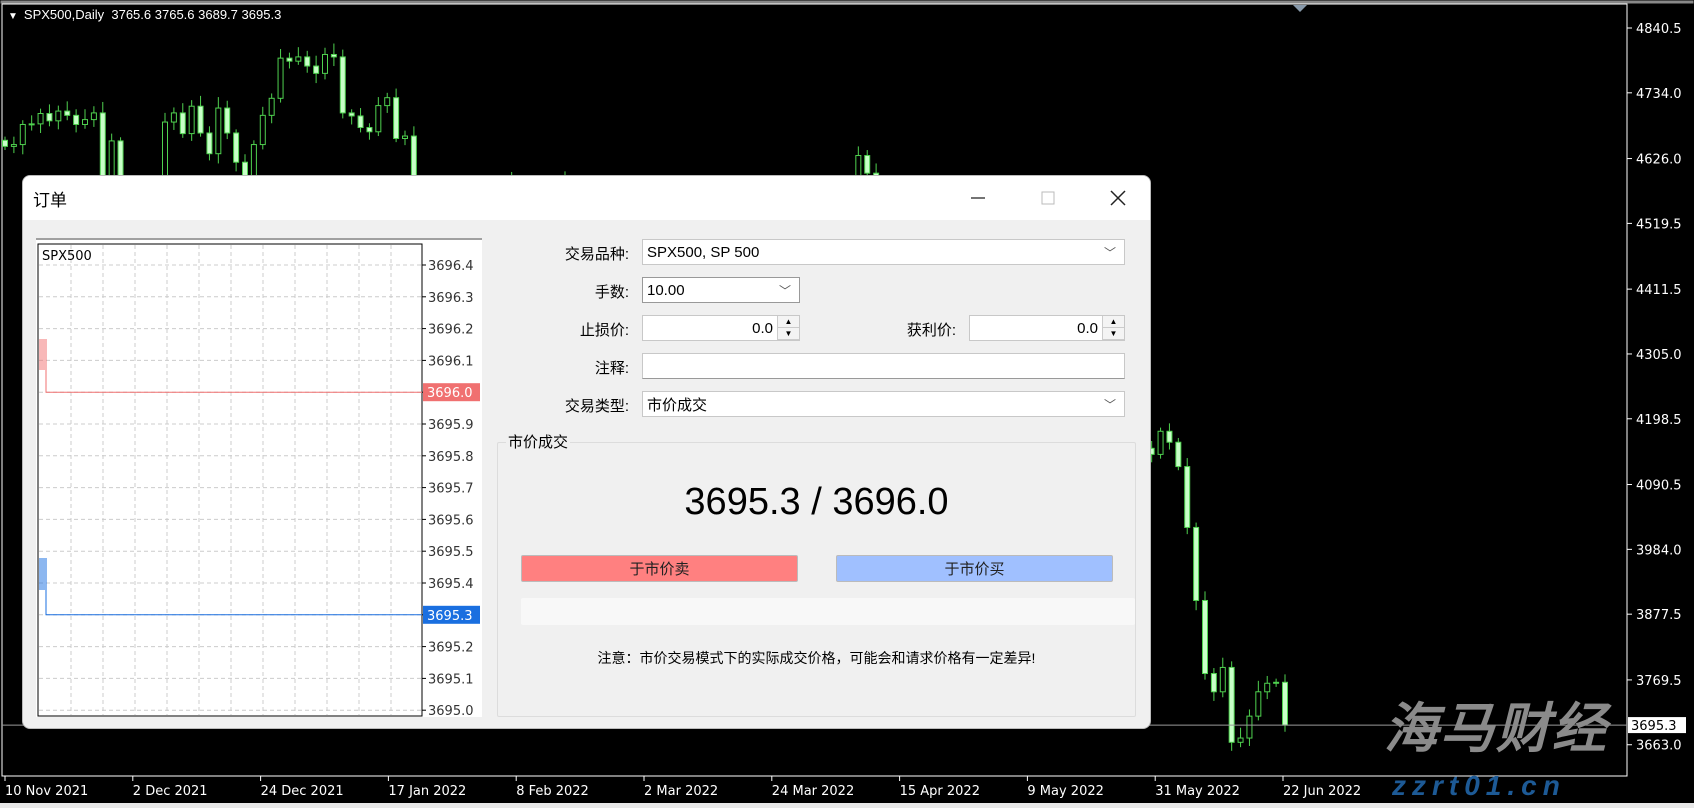 This screenshot has height=808, width=1694. I want to click on stop-loss-input: 0.0 ▲ ▼, so click(721, 328).